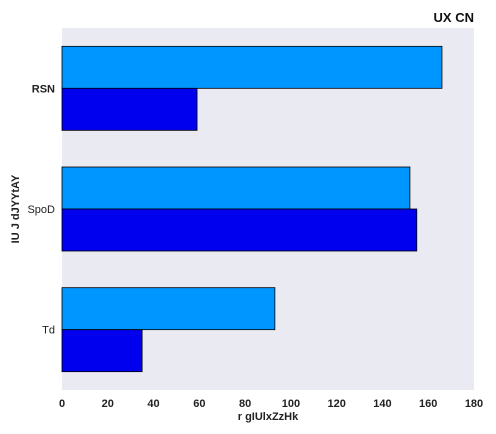 The width and height of the screenshot is (496, 434). I want to click on x-tick-label: 160, so click(428, 404).